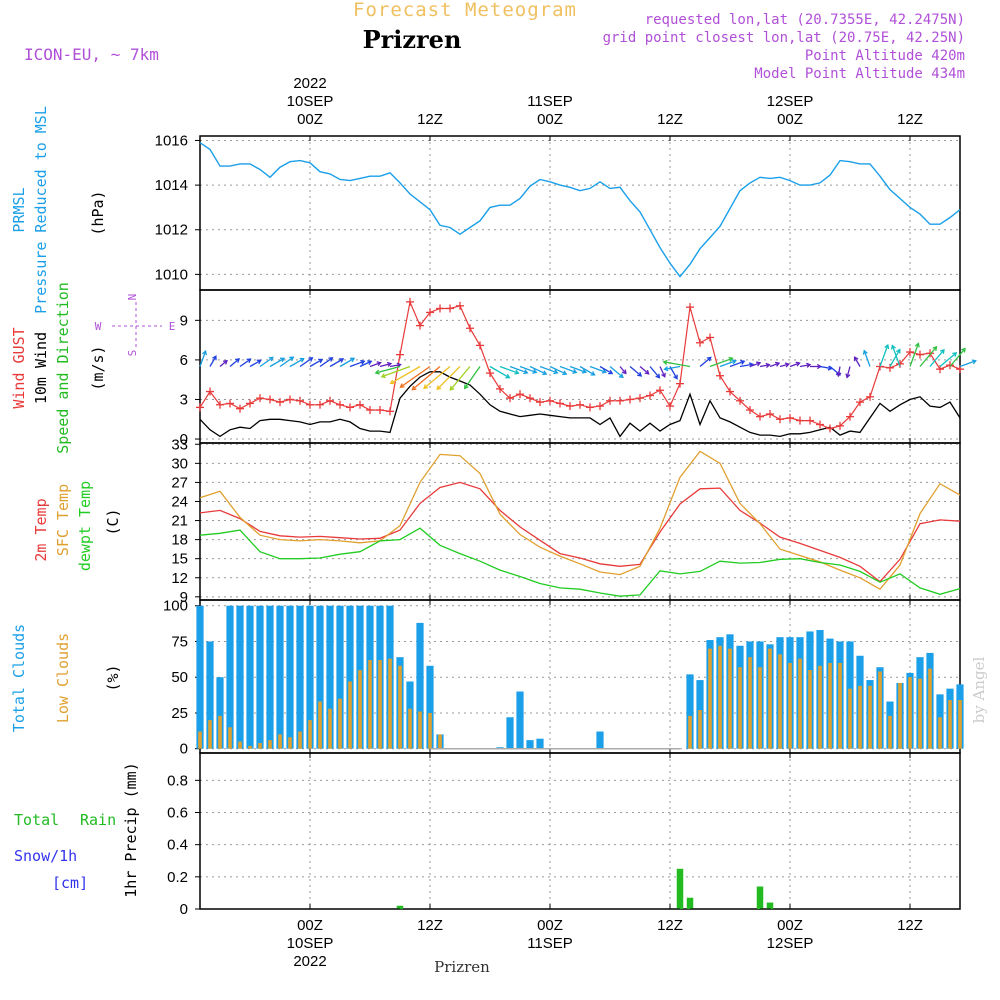 The height and width of the screenshot is (1000, 1000). Describe the element at coordinates (580, 210) in the screenshot. I see `prmsl-line` at that location.